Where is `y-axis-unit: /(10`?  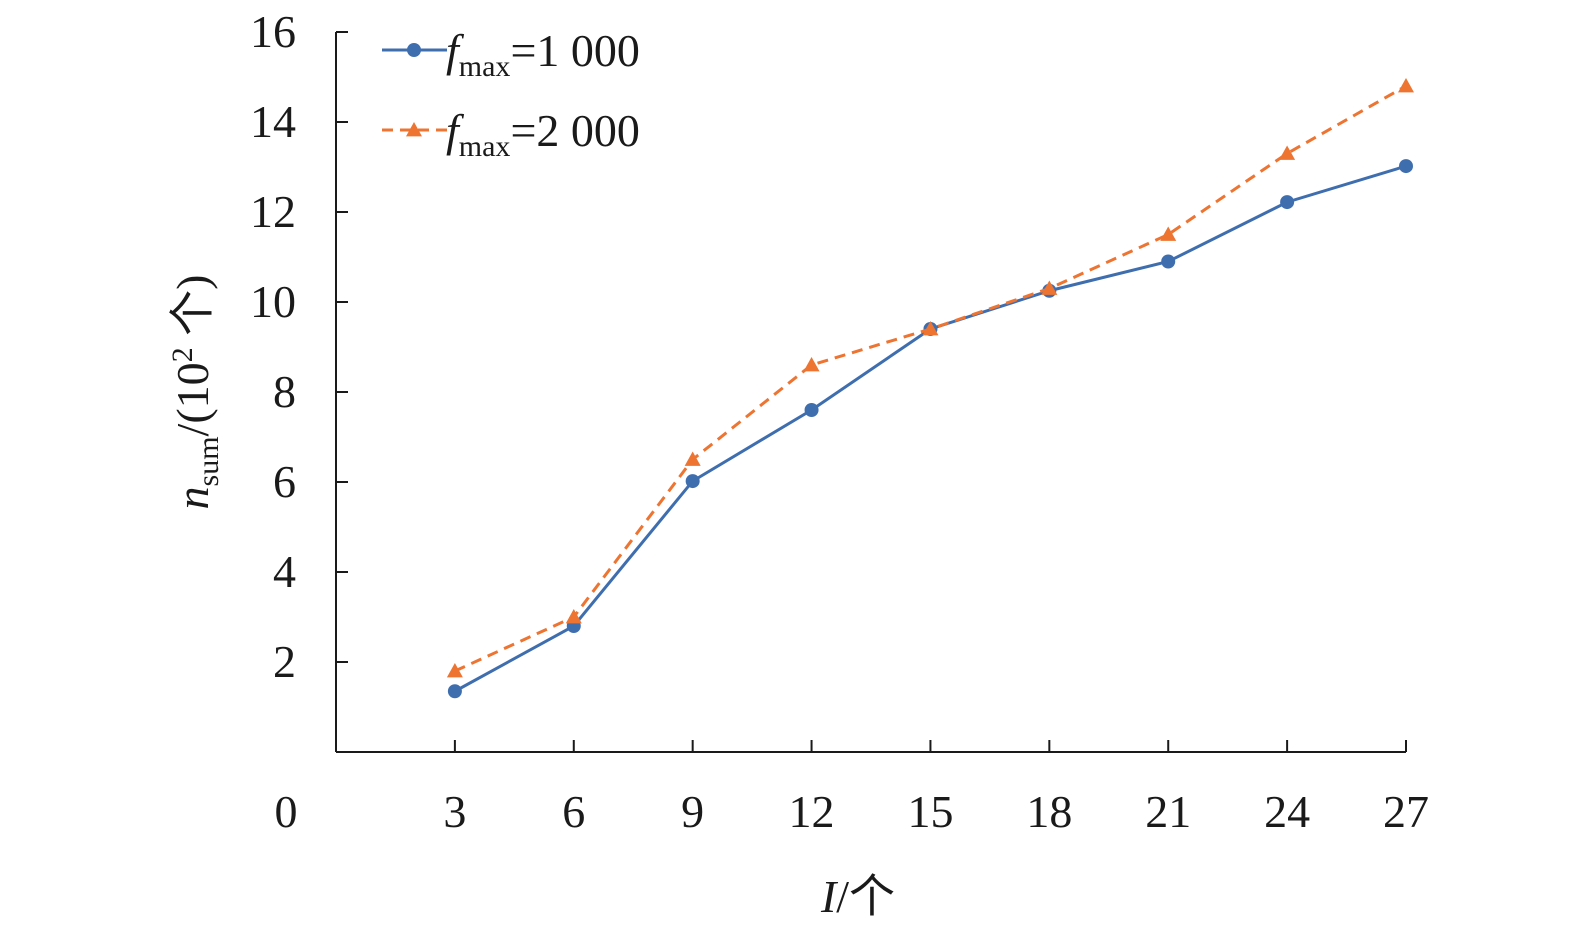
y-axis-unit: /(10 is located at coordinates (192, 399).